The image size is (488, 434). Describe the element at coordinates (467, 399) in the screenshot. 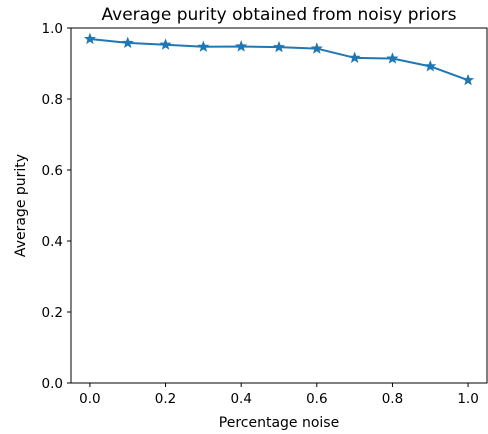

I see `x-tick-label: 1.0` at that location.